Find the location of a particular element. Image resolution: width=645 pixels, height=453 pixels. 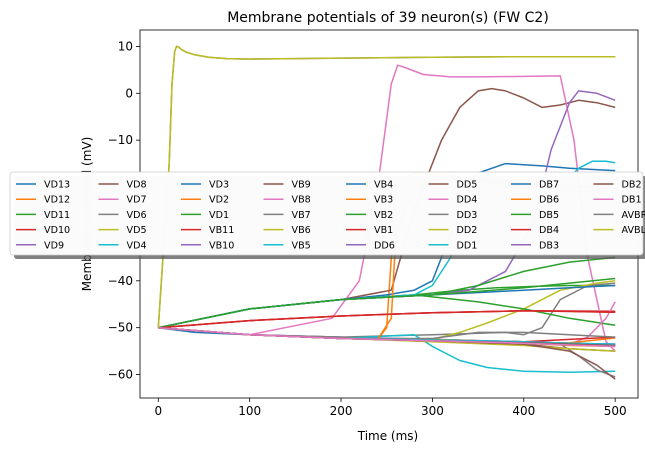

legend-label: DB7 is located at coordinates (549, 185).